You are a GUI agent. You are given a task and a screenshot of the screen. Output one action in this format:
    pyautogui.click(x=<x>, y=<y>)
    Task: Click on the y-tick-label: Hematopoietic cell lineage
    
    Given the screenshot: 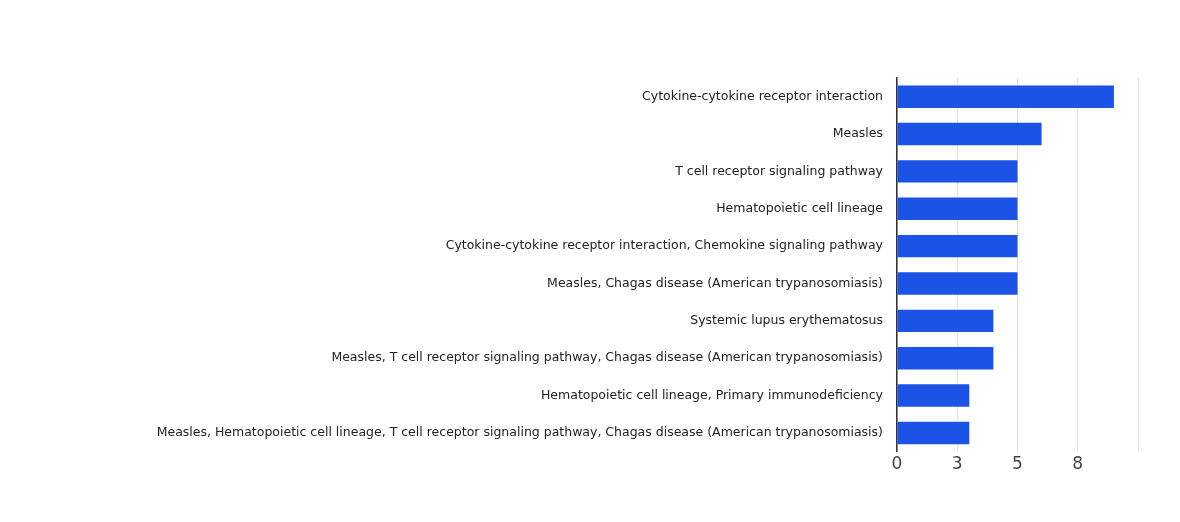 What is the action you would take?
    pyautogui.click(x=800, y=208)
    